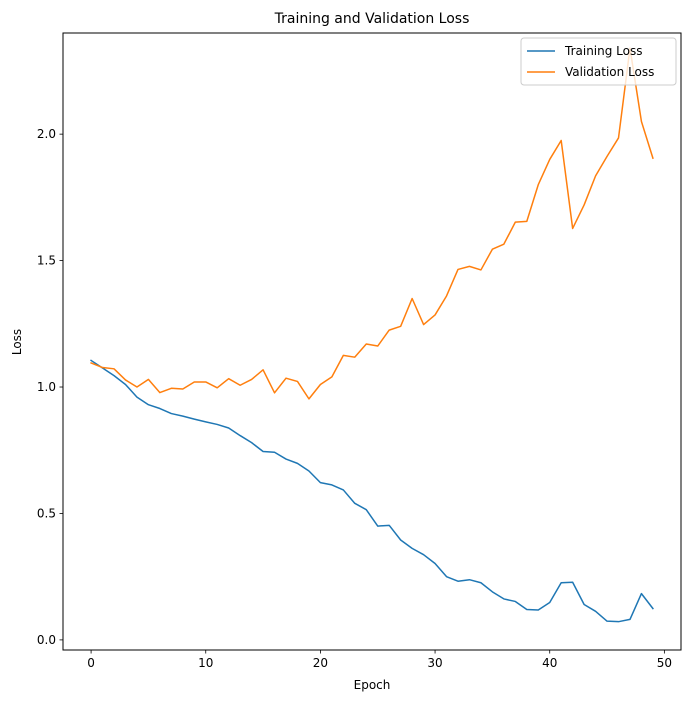  I want to click on x-tick-label: 20, so click(320, 663).